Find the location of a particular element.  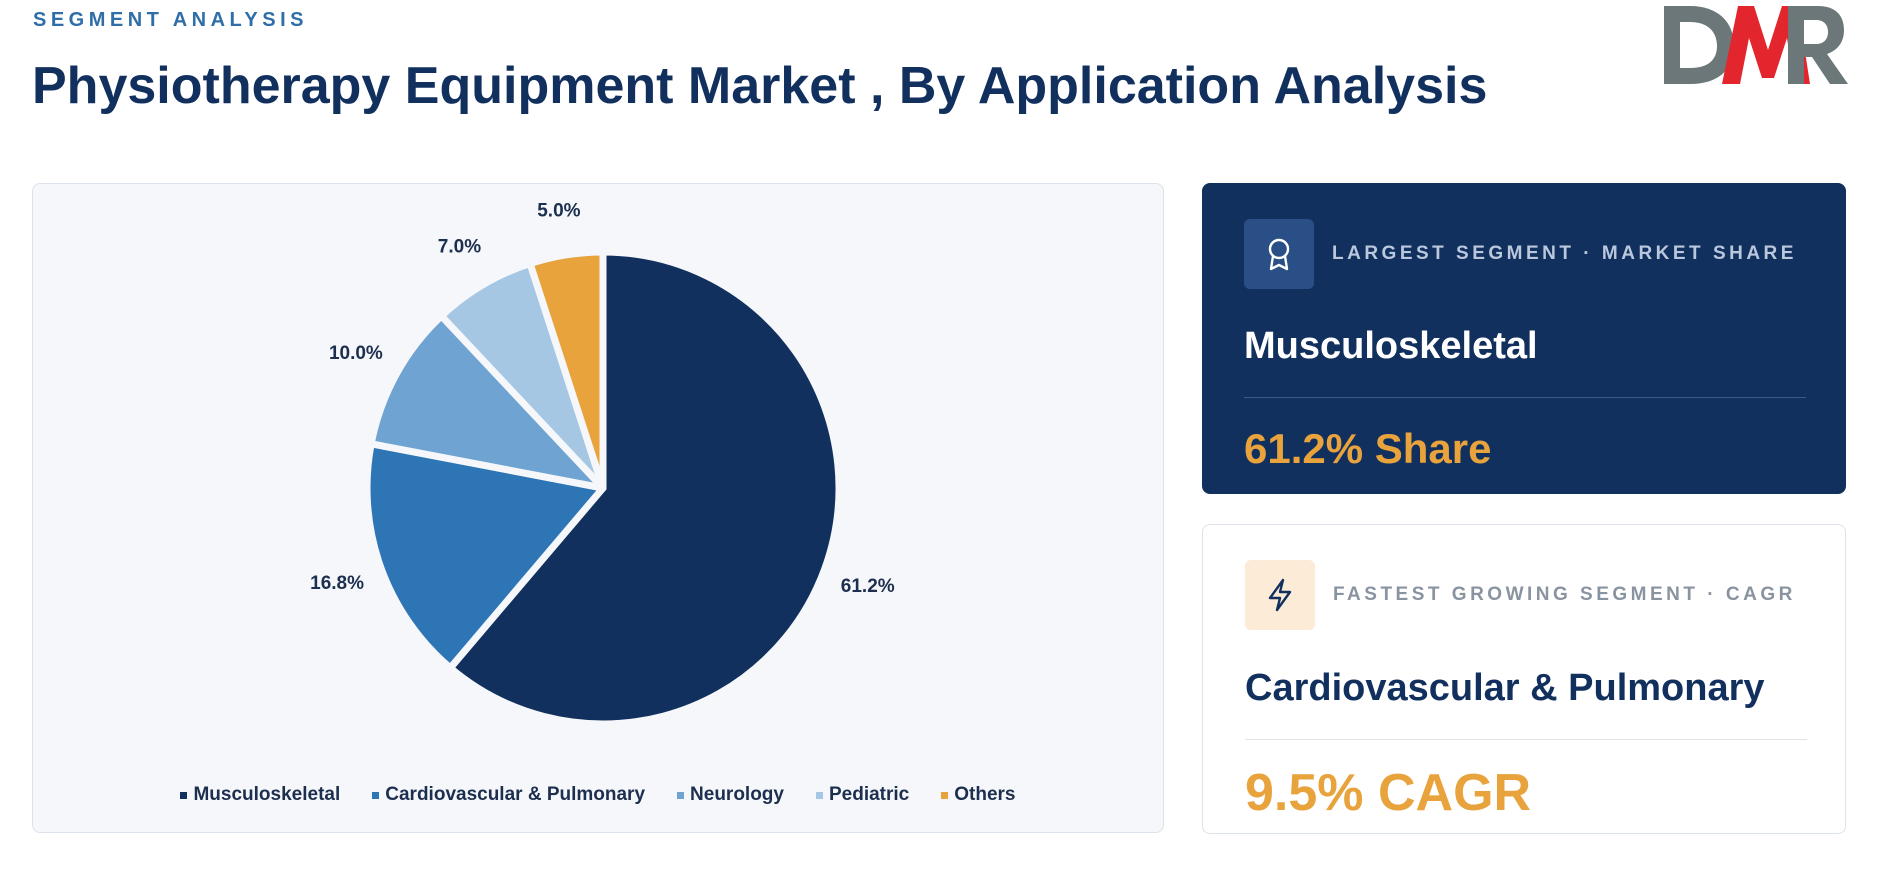

legend-item: Musculoskeletal is located at coordinates (260, 795).